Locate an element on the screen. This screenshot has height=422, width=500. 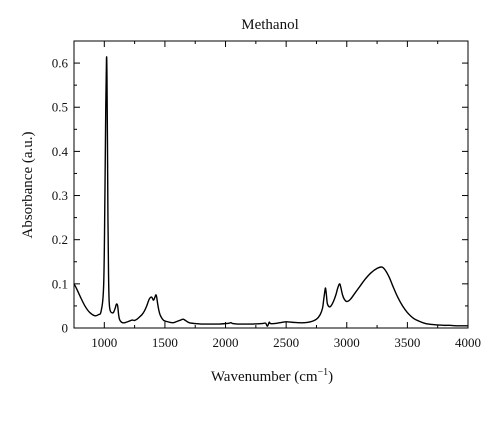
x-axis-label: Wavenumber (cm−1) is located at coordinates (272, 376).